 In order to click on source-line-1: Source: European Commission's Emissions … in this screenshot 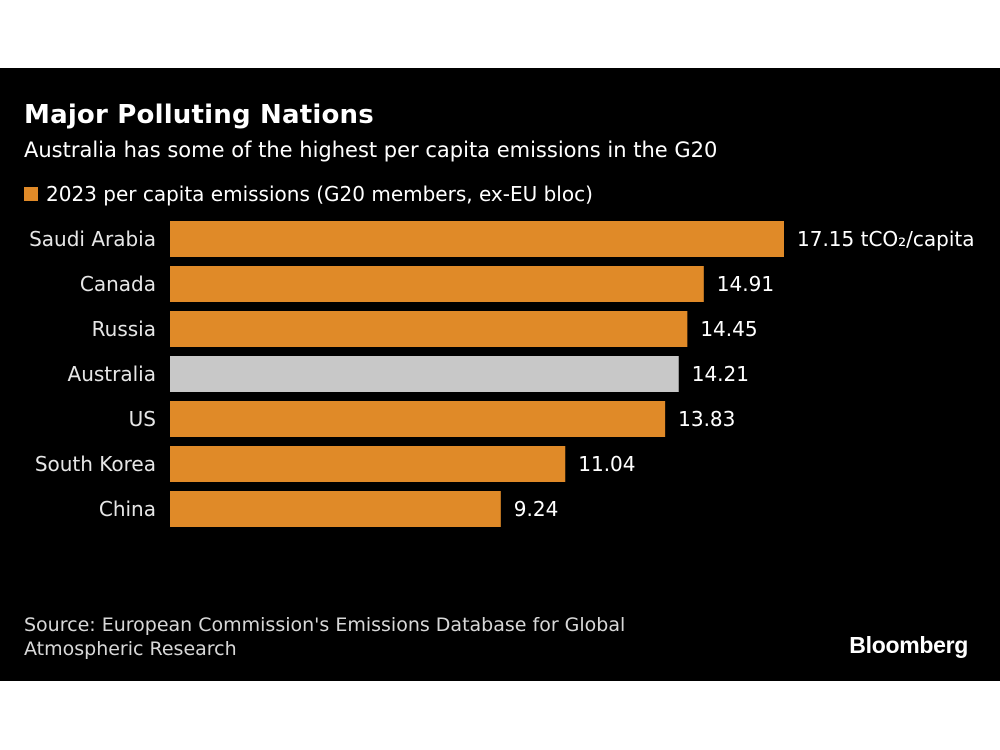, I will do `click(325, 625)`.